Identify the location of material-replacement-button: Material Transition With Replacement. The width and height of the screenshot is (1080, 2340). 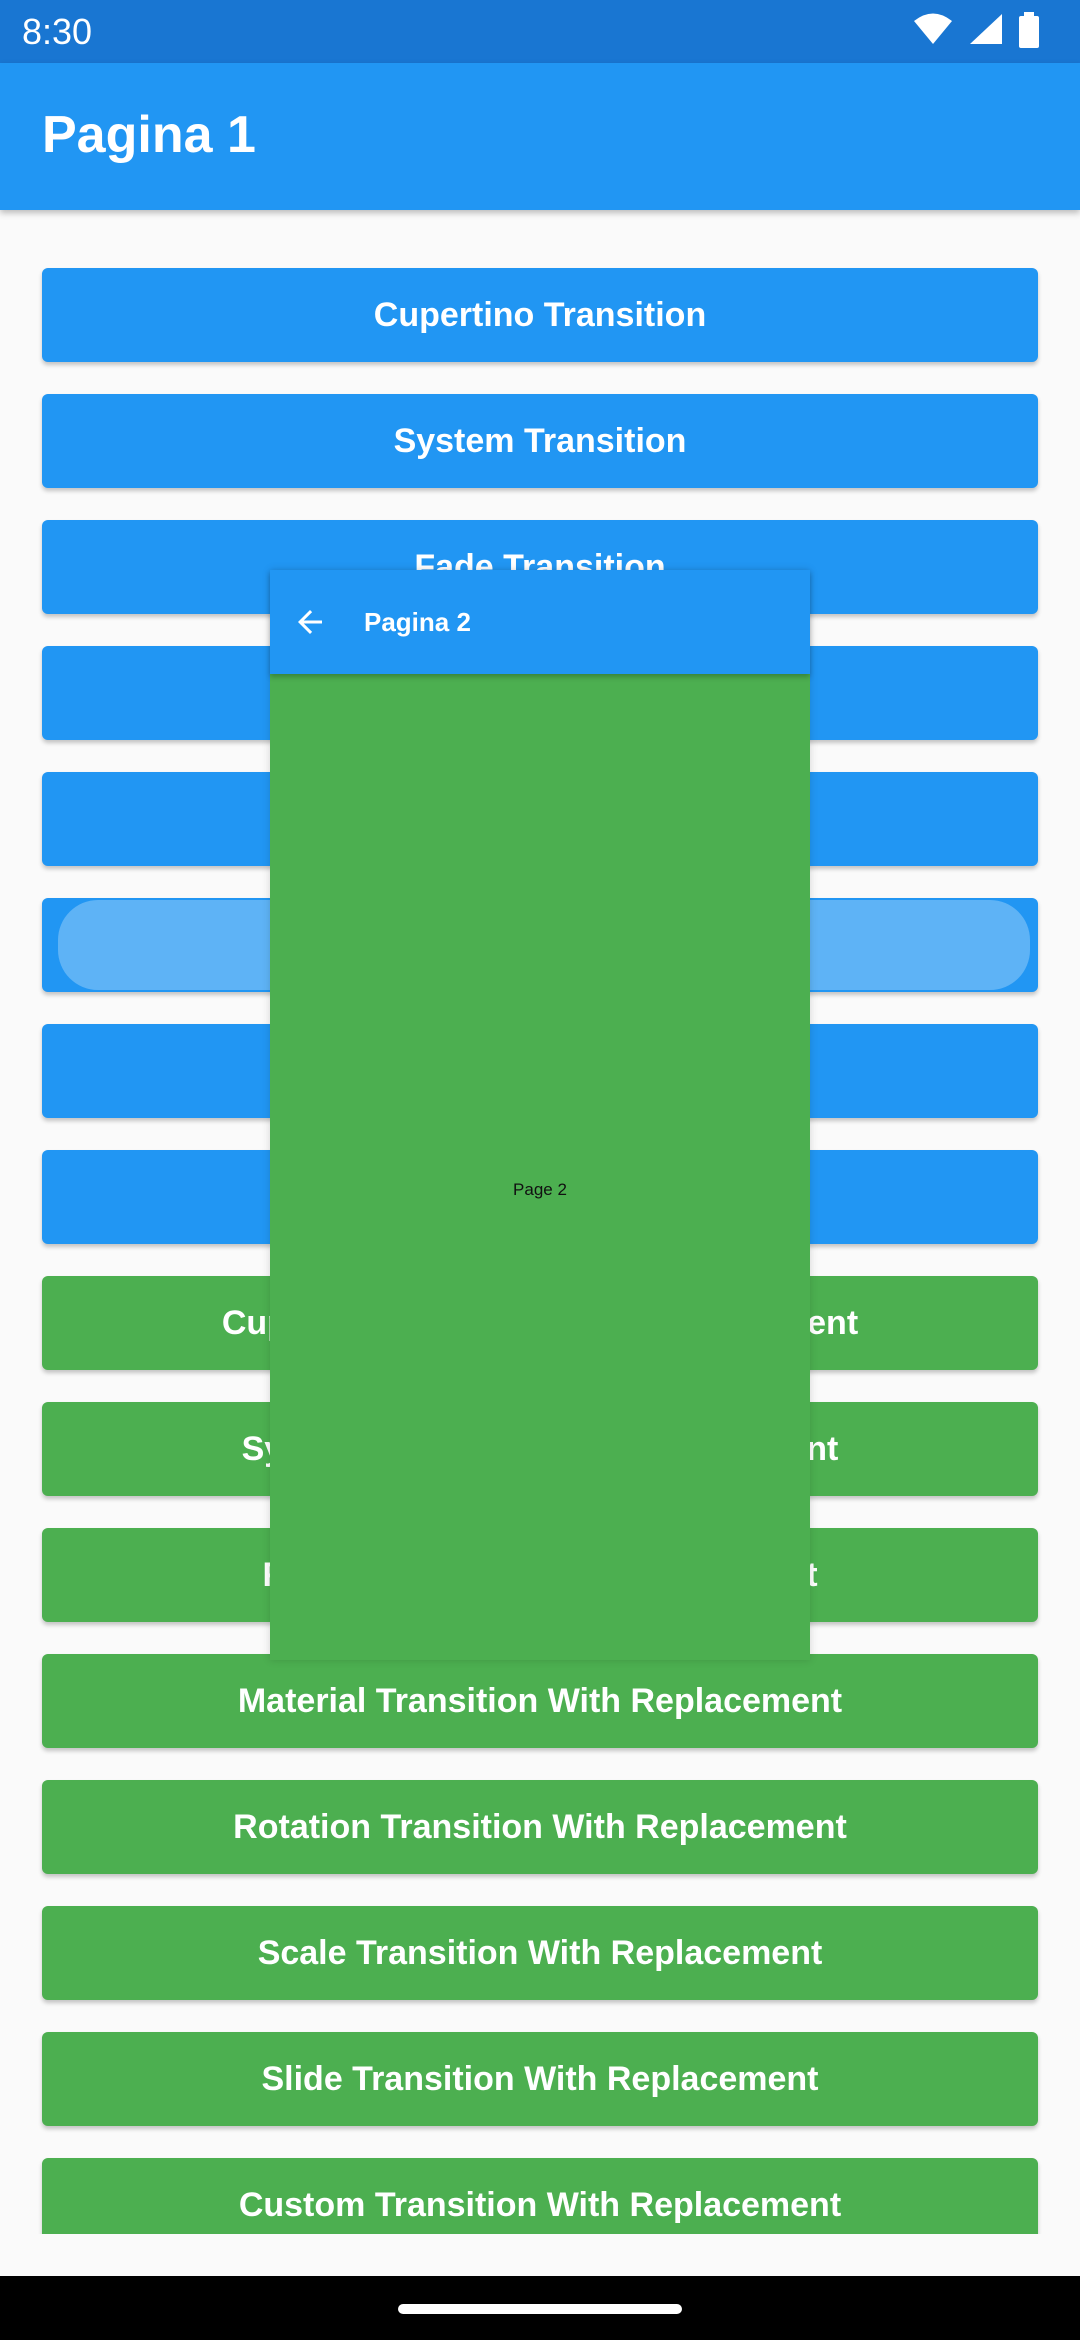
(540, 1701).